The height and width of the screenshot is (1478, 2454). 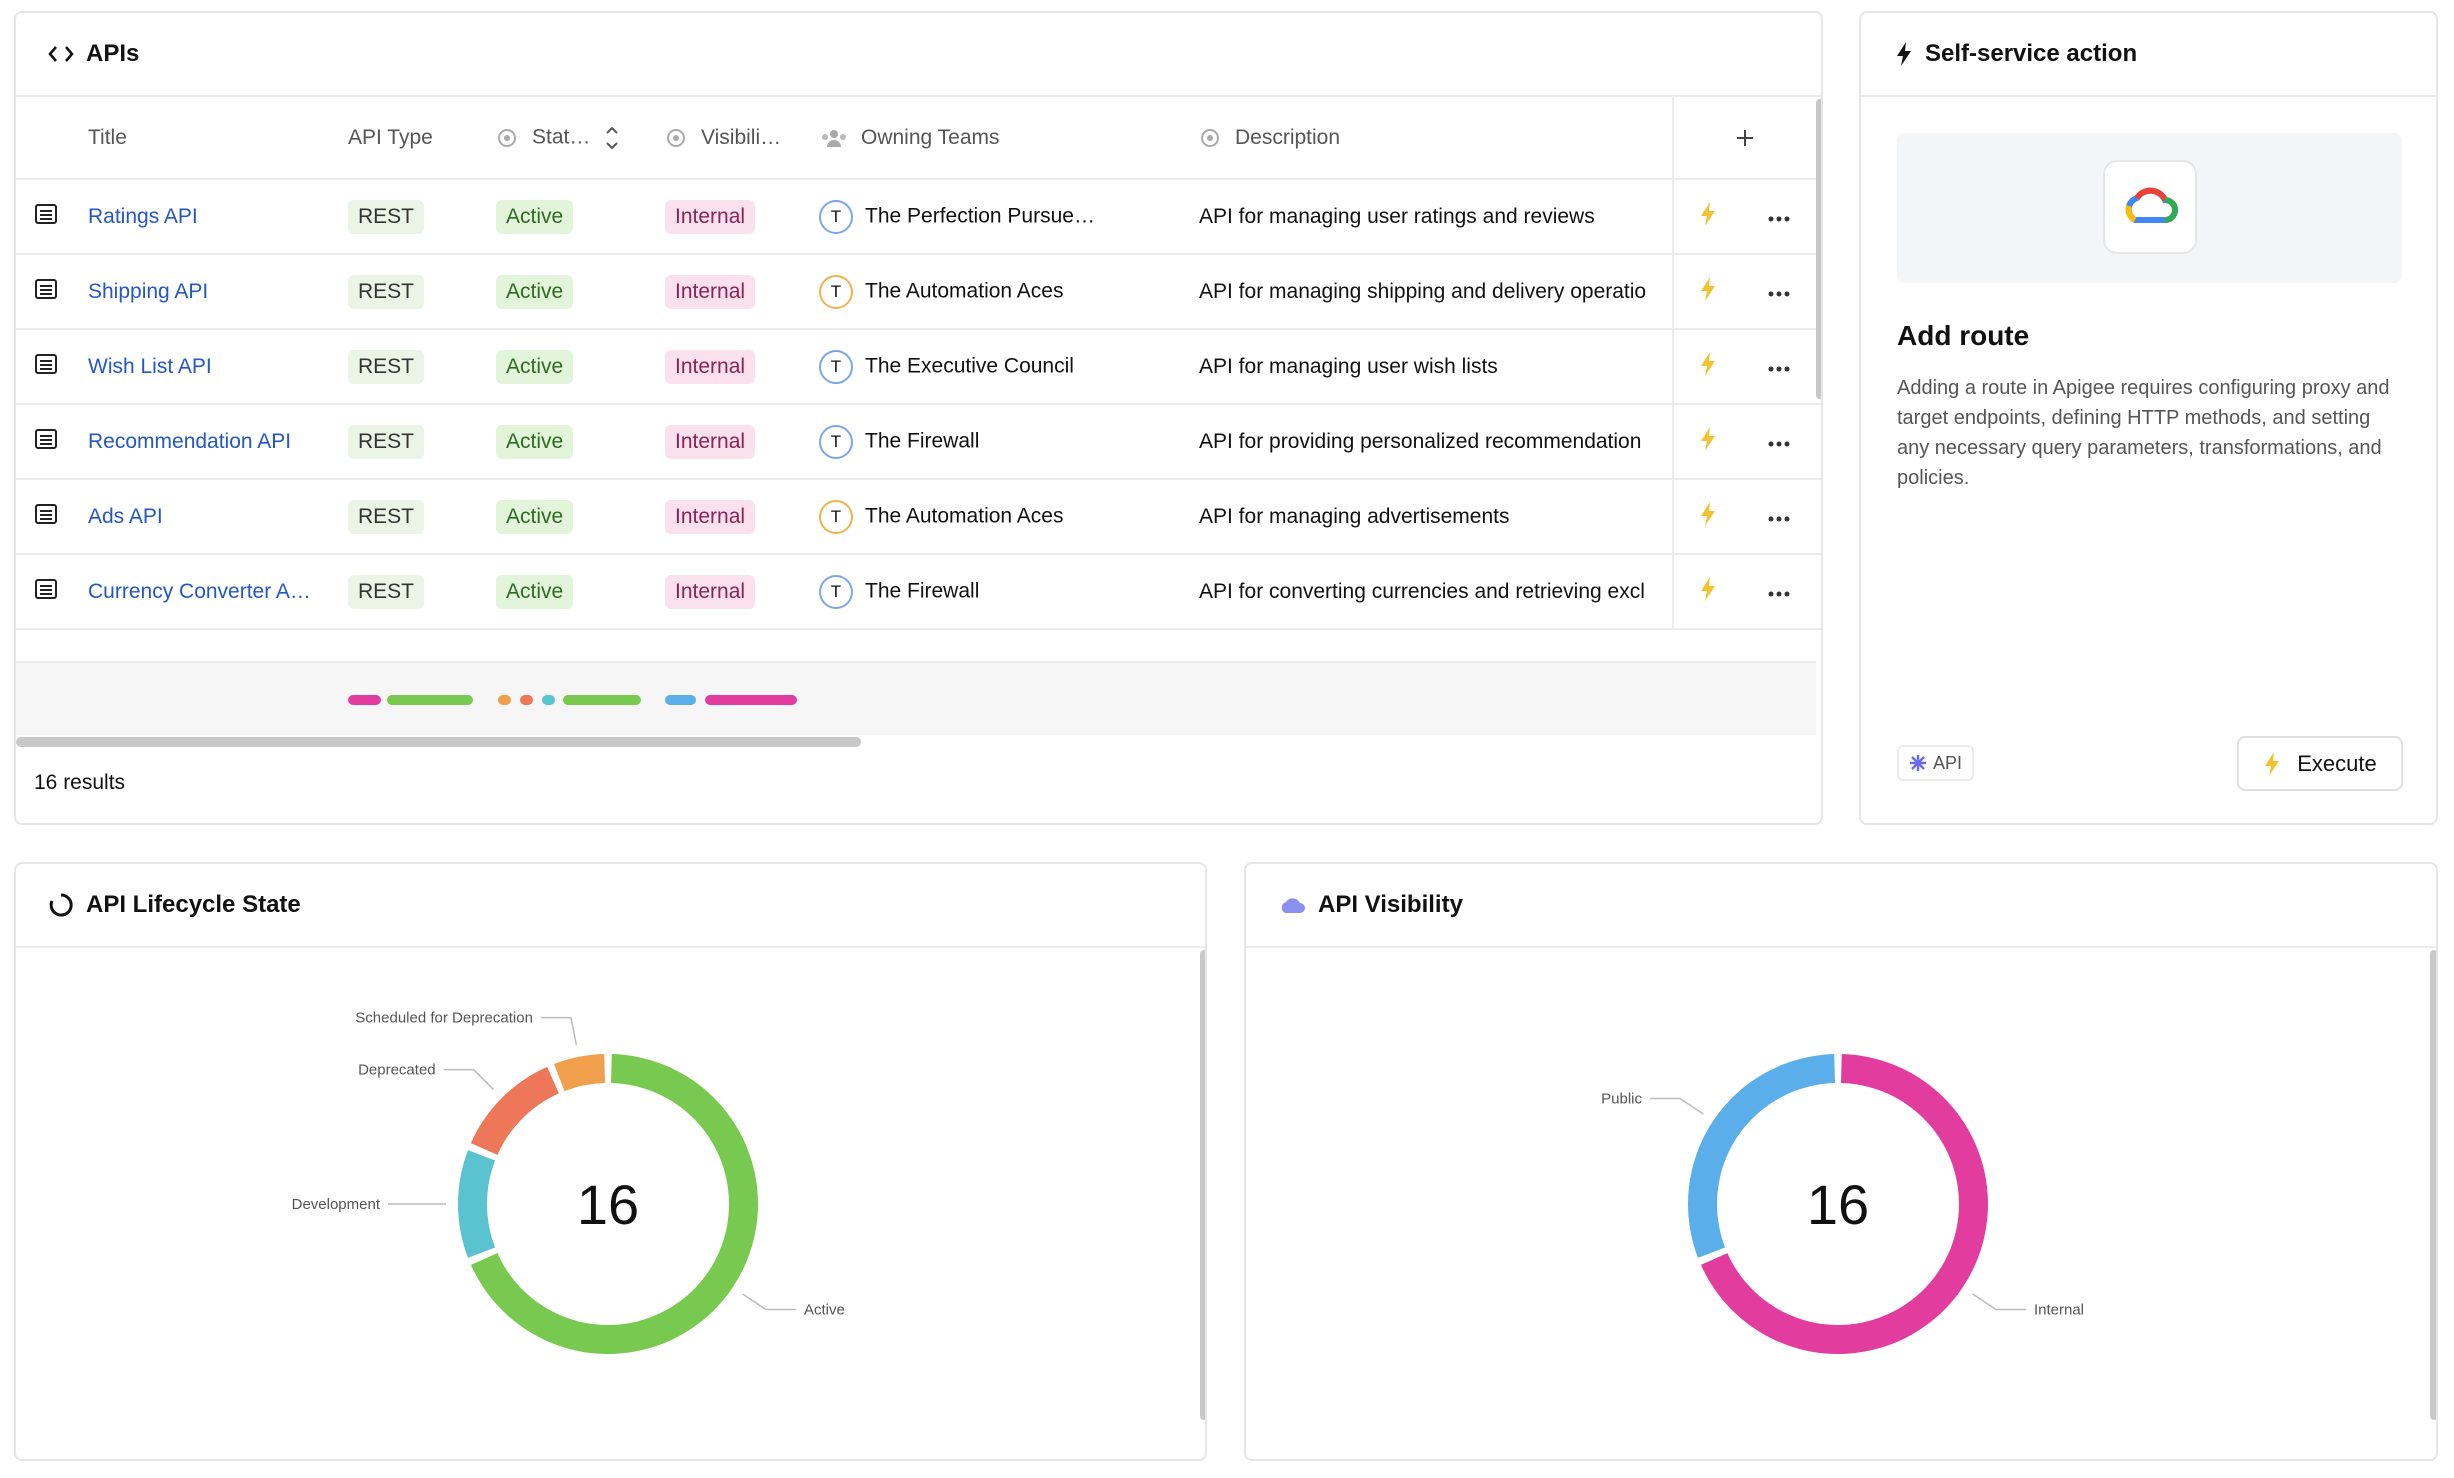 What do you see at coordinates (2031, 54) in the screenshot?
I see `panel-title: Self-service action` at bounding box center [2031, 54].